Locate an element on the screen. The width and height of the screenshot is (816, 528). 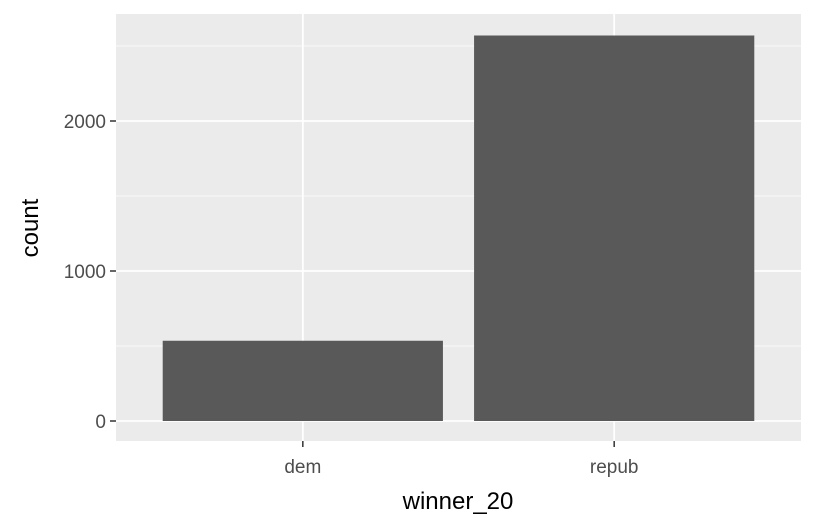
x-tick-label-repub: repub is located at coordinates (614, 467).